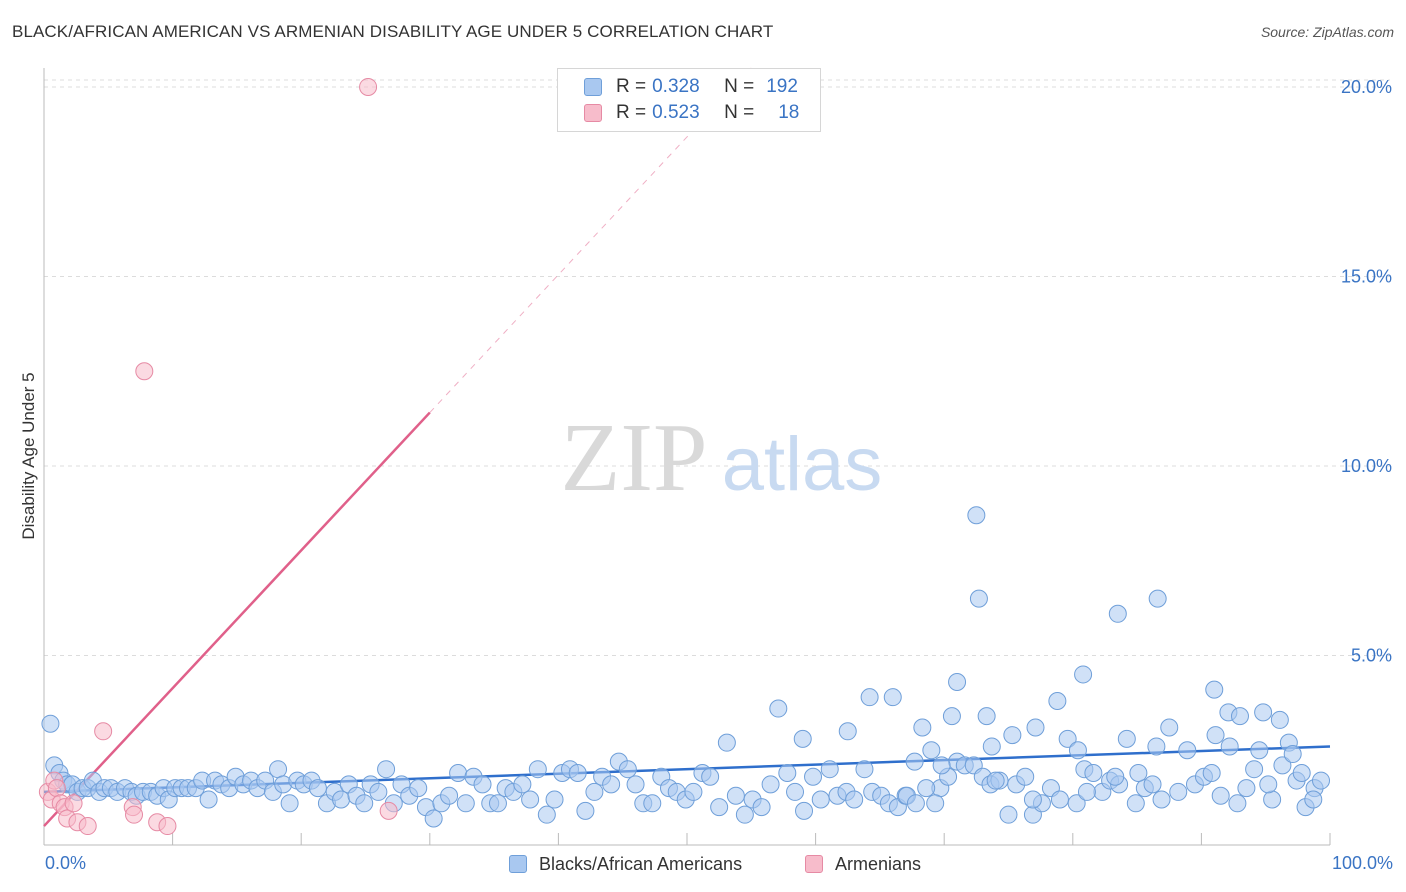 The height and width of the screenshot is (892, 1406). Describe the element at coordinates (625, 864) in the screenshot. I see `bottom-legend-blacks: Blacks/African Americans` at that location.